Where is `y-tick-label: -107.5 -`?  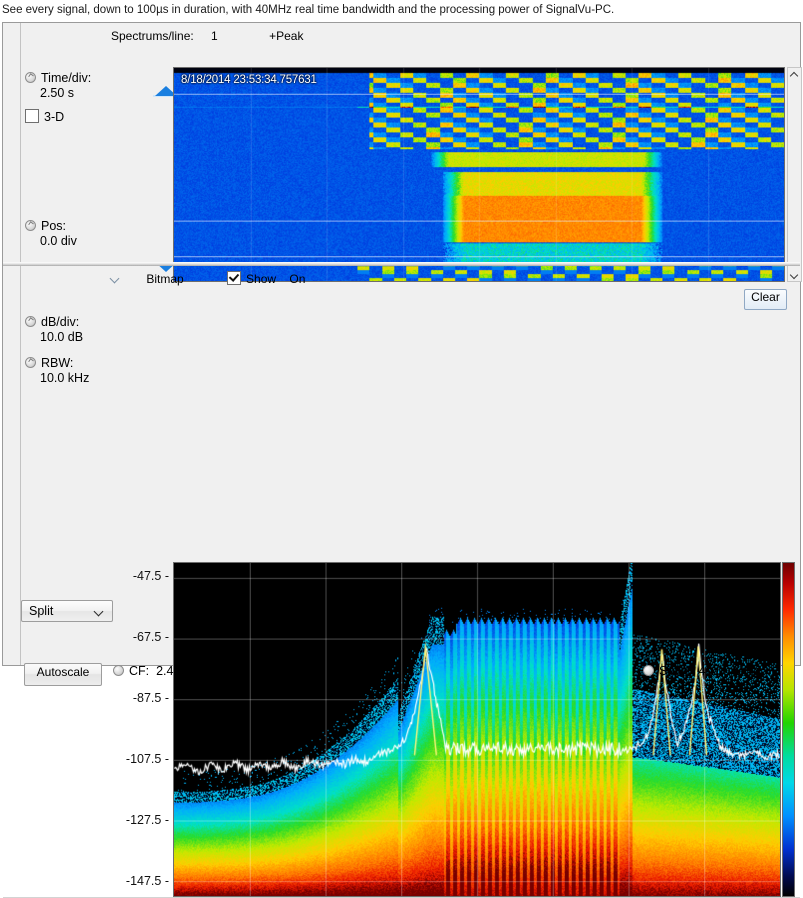 y-tick-label: -107.5 - is located at coordinates (147, 758).